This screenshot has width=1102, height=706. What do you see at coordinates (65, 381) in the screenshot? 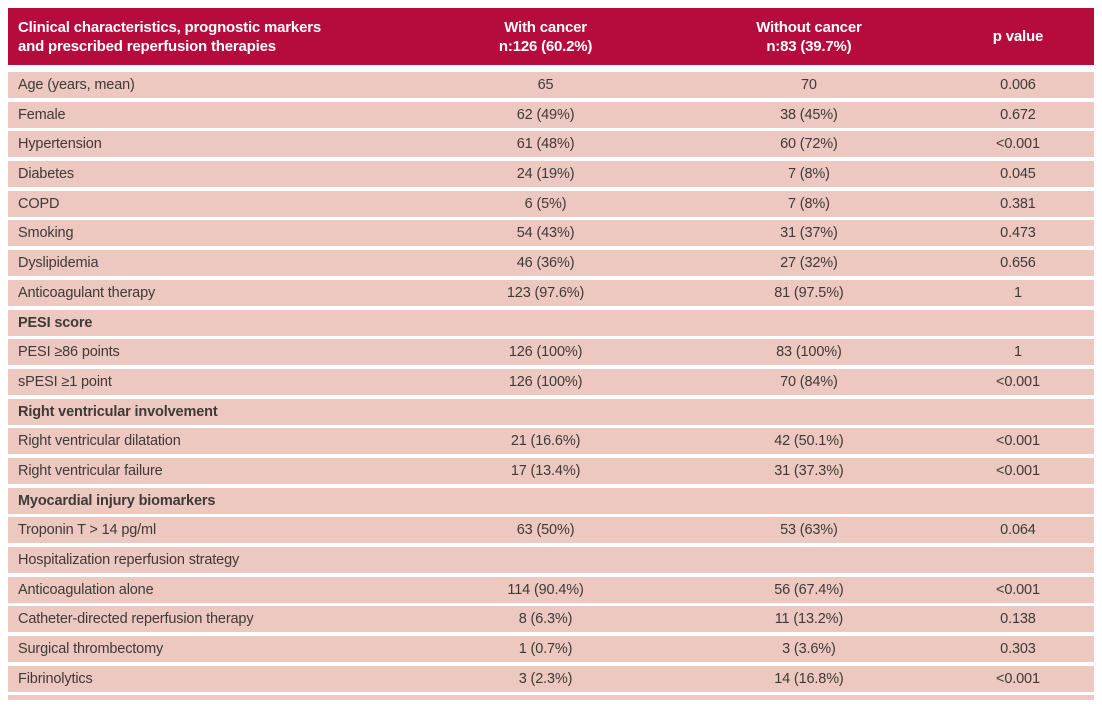
I see `row-label: sPESI ≥1 point` at bounding box center [65, 381].